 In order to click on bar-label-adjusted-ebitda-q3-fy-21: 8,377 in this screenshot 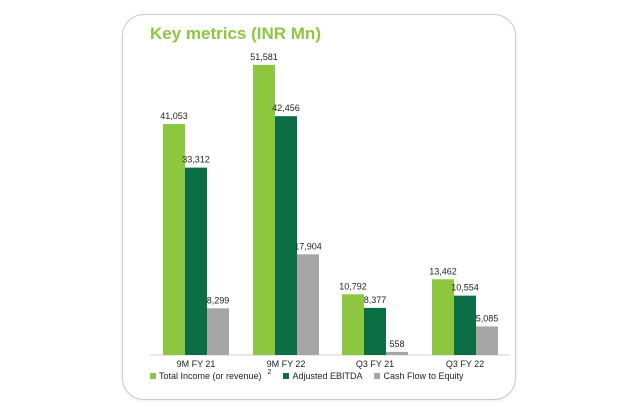, I will do `click(375, 300)`.